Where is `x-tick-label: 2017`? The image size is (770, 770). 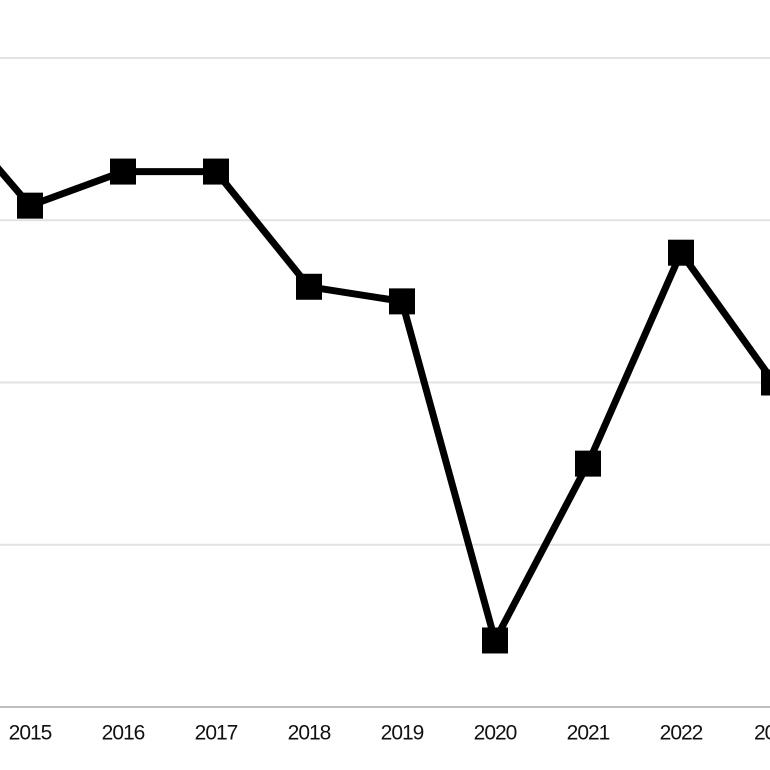 x-tick-label: 2017 is located at coordinates (216, 733).